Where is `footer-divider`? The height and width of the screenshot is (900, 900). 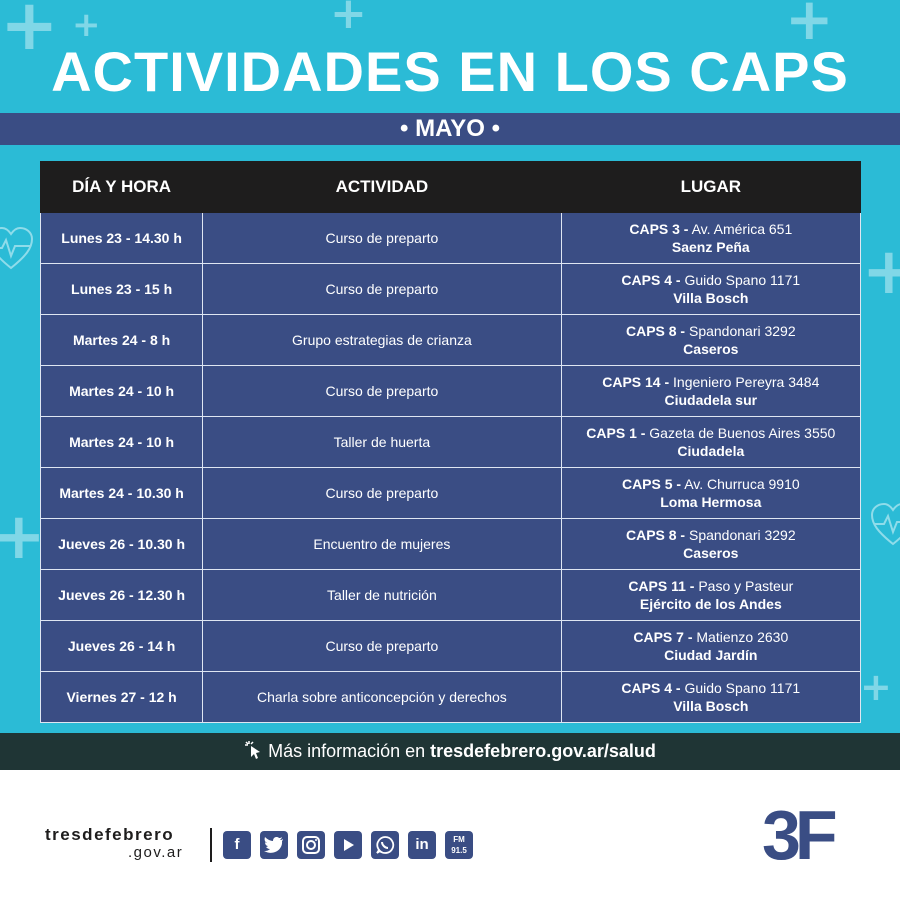 footer-divider is located at coordinates (211, 845).